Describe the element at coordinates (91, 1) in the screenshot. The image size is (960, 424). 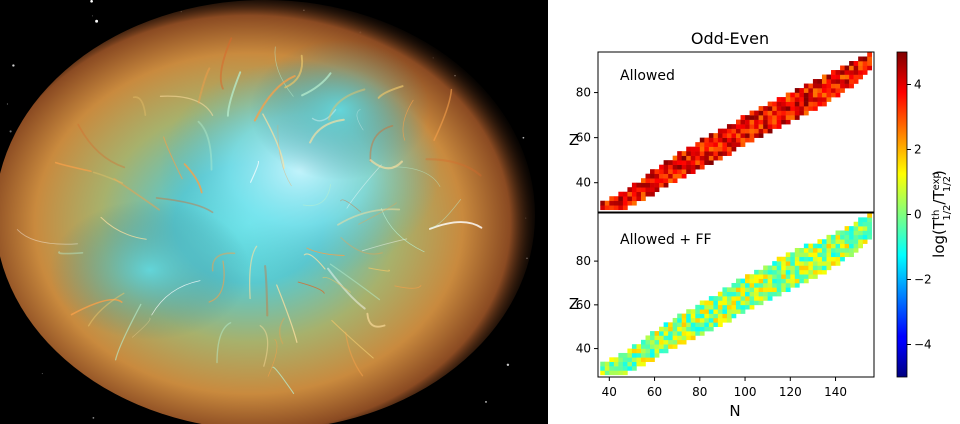
I see `star` at that location.